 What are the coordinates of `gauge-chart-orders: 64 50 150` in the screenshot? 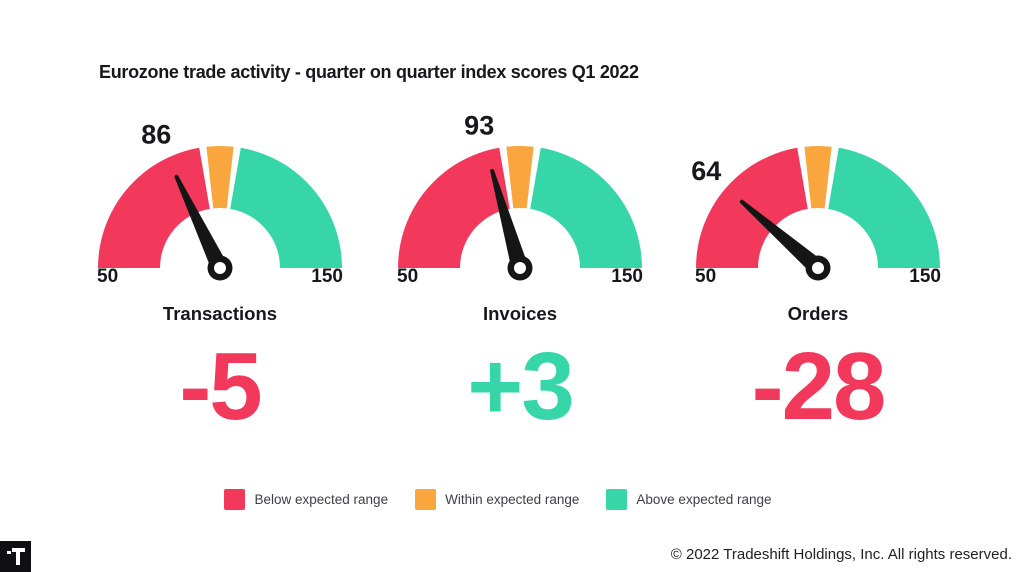 It's located at (816, 216).